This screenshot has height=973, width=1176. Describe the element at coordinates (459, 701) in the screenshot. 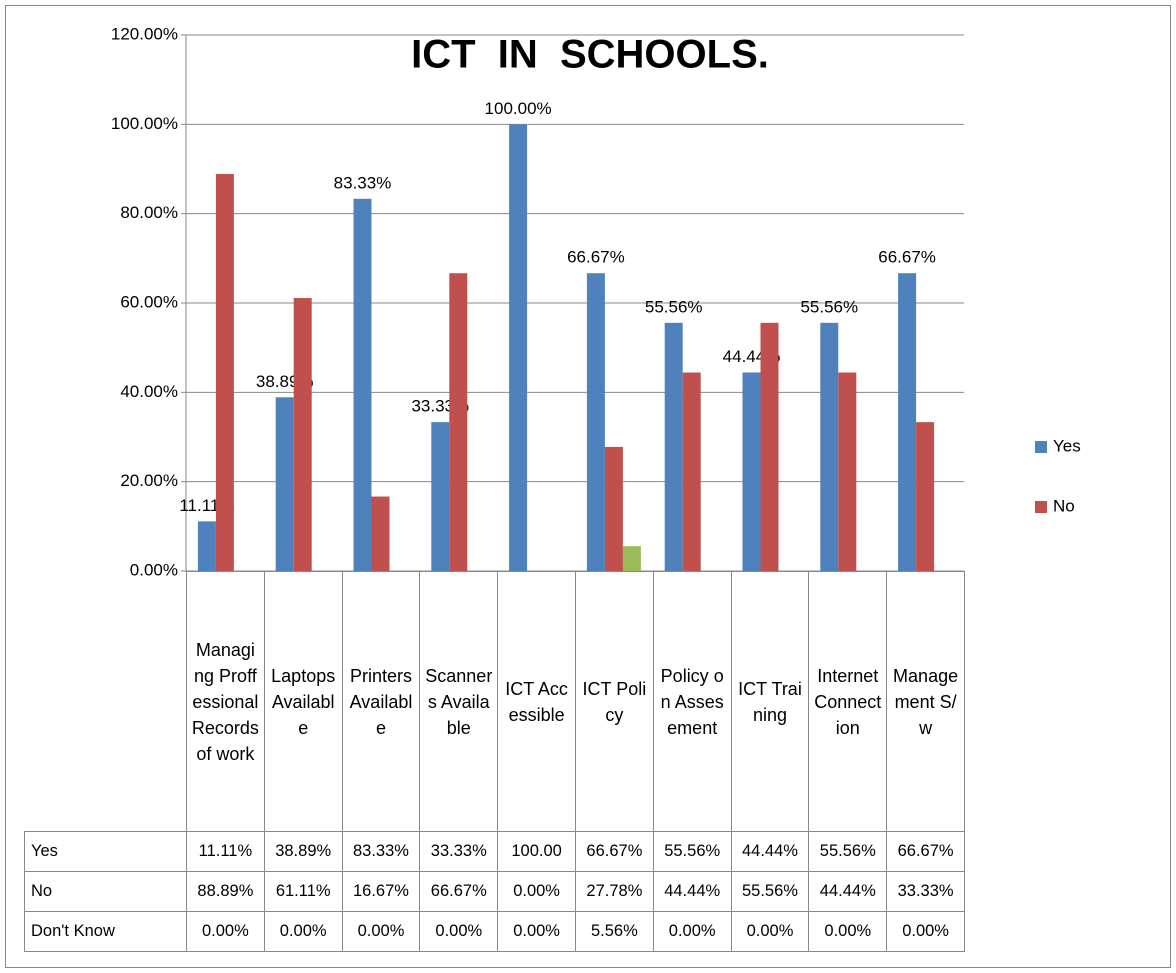

I see `category-cell: Scanners Available` at that location.